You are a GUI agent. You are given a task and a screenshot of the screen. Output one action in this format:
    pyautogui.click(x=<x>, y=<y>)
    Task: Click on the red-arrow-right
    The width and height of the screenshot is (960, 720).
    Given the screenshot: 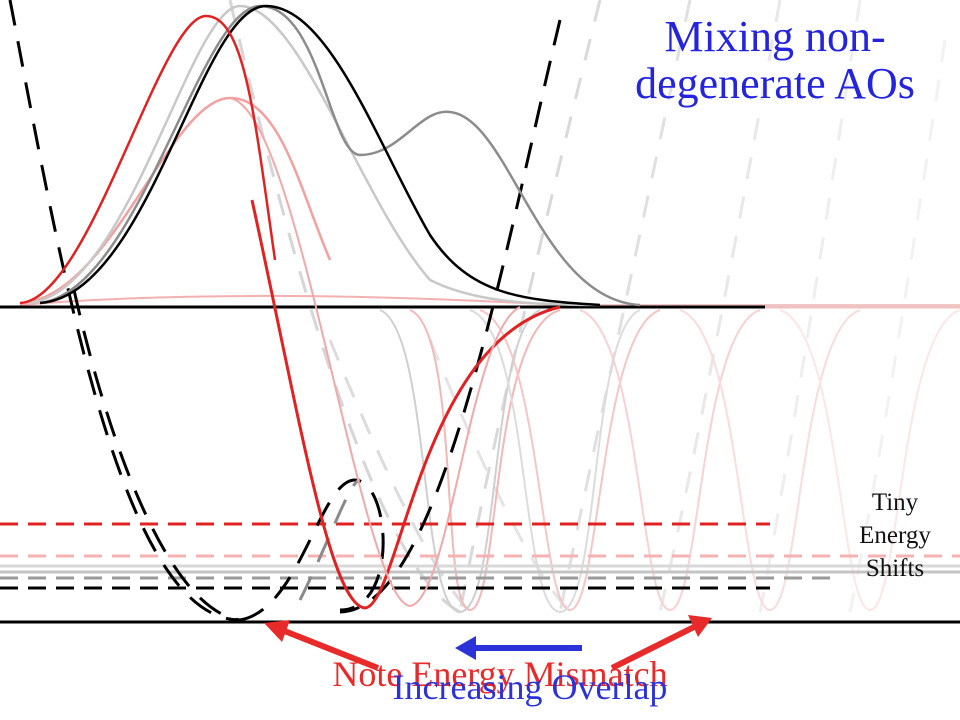 What is the action you would take?
    pyautogui.click(x=654, y=647)
    